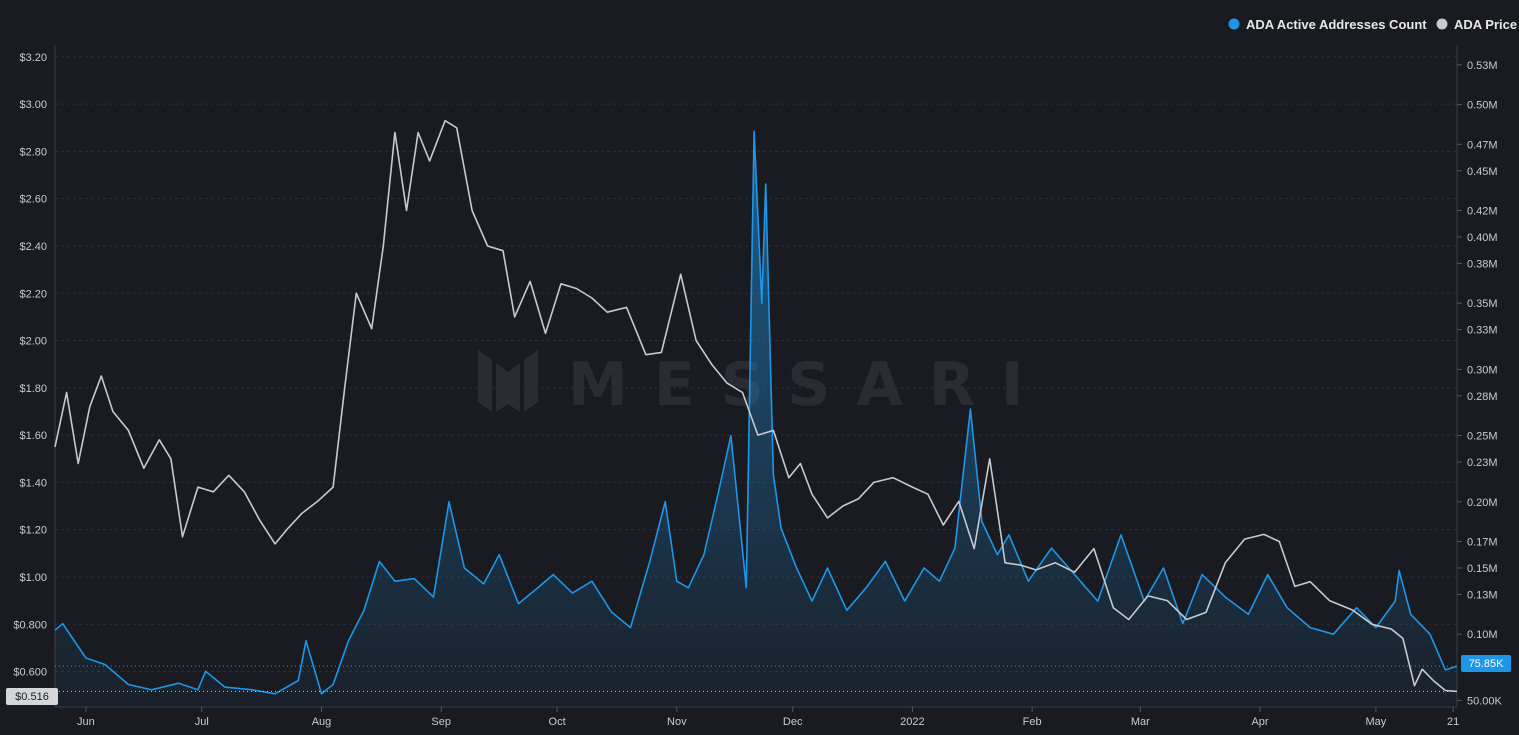  Describe the element at coordinates (33, 152) in the screenshot. I see `y-left-tick-label: $2.80` at that location.